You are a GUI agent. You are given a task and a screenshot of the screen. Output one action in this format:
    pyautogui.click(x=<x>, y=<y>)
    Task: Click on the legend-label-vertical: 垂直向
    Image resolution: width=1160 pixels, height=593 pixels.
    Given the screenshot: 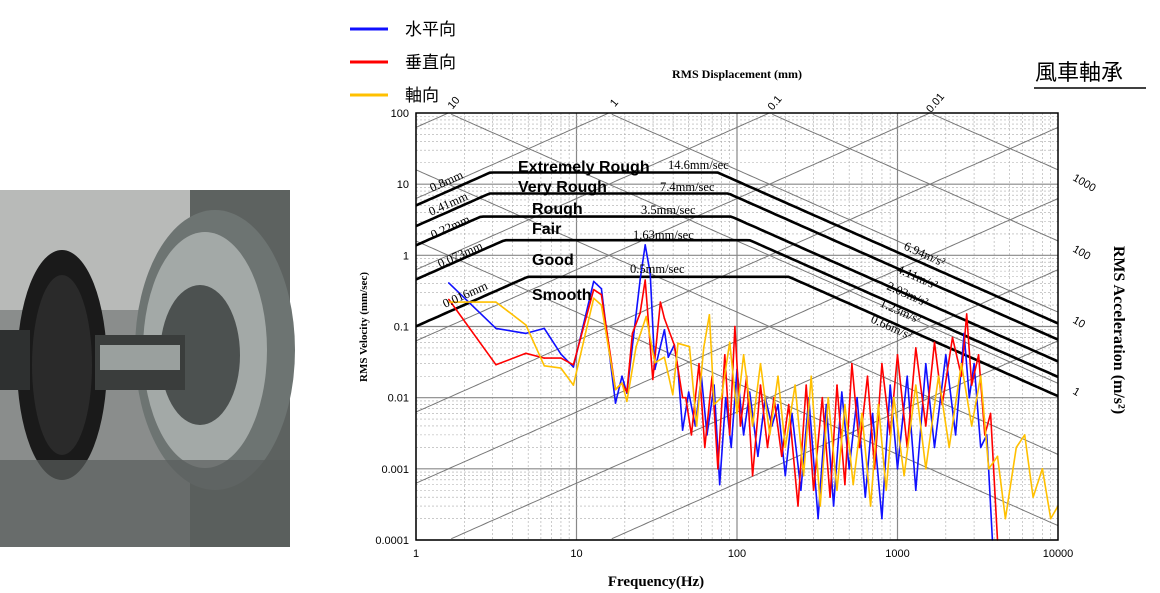 What is the action you would take?
    pyautogui.click(x=430, y=63)
    